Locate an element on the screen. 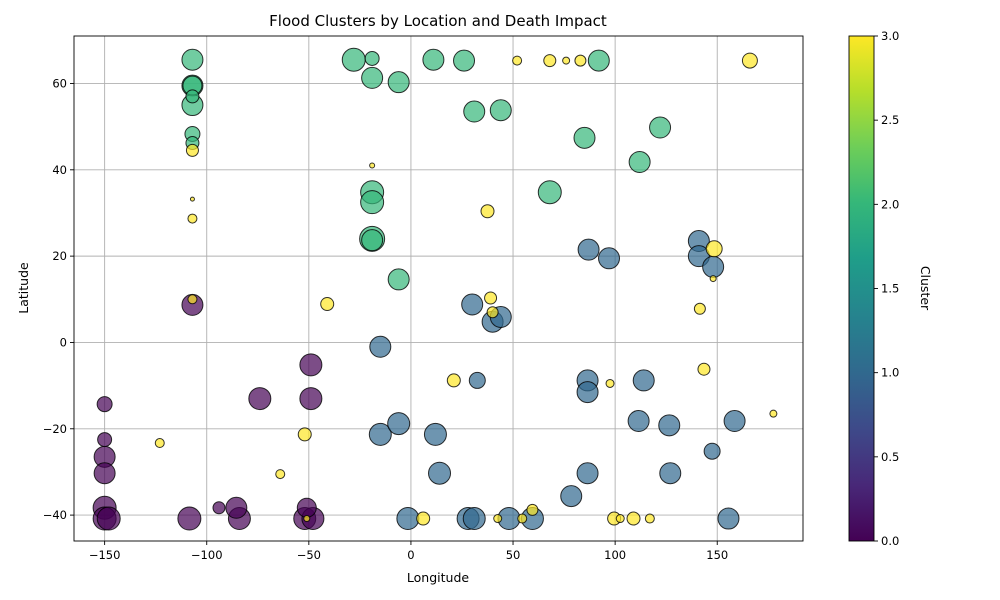  y-axis-label: Latitude is located at coordinates (23, 288).